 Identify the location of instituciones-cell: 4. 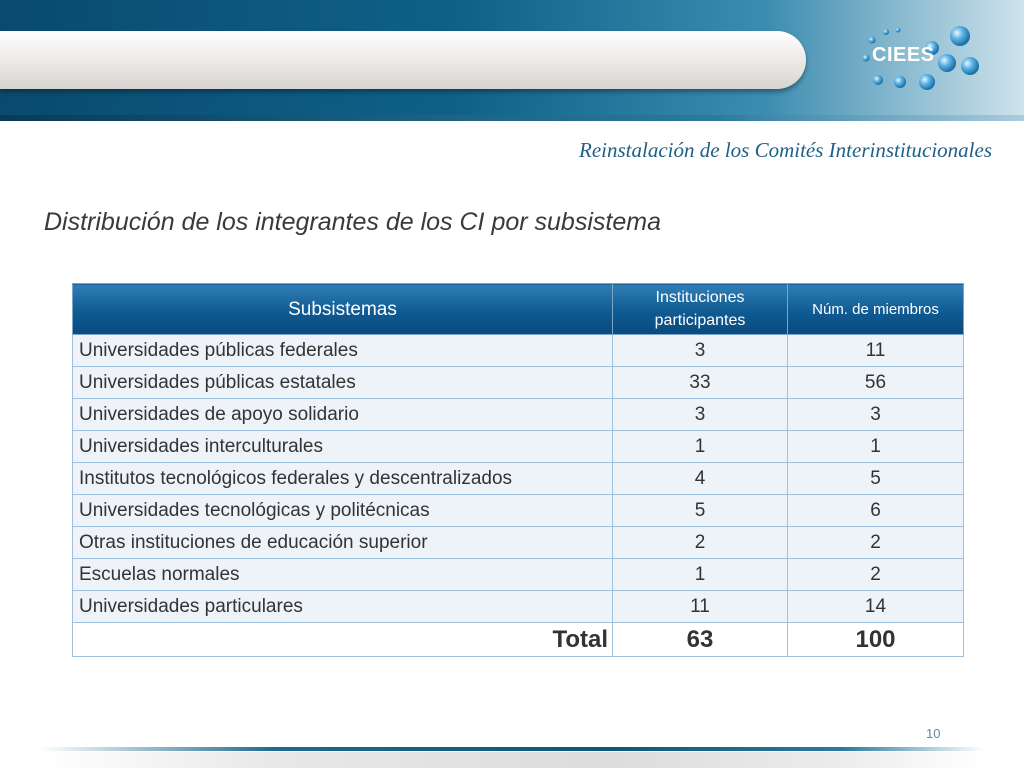
(700, 478).